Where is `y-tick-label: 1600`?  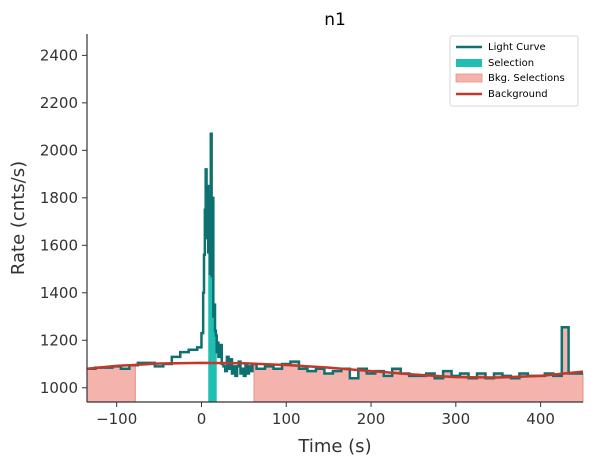 y-tick-label: 1600 is located at coordinates (59, 245).